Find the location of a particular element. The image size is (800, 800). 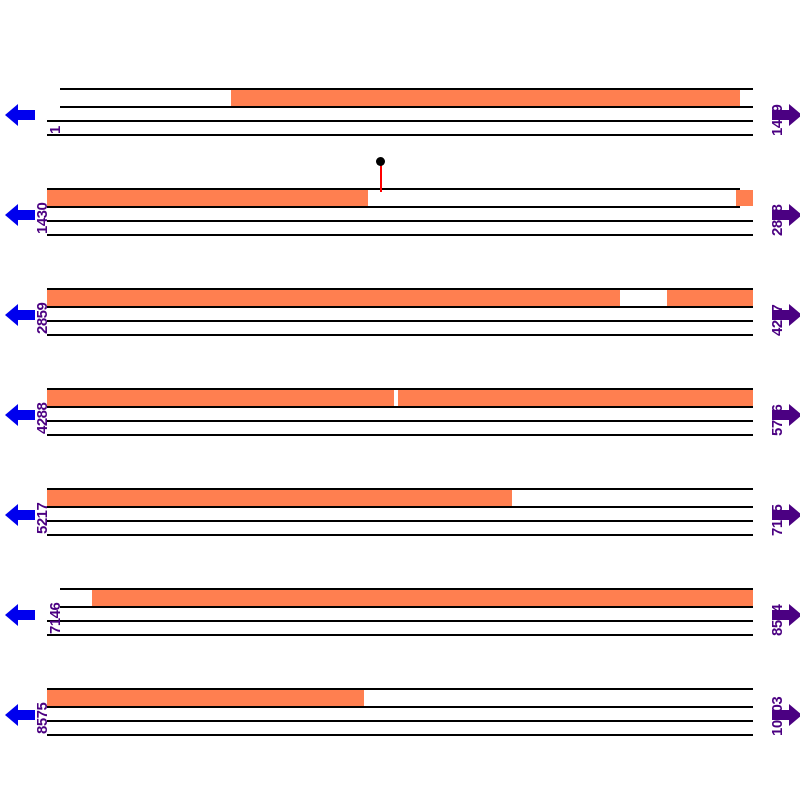

sequence-row: 857510003 is located at coordinates (400, 723).